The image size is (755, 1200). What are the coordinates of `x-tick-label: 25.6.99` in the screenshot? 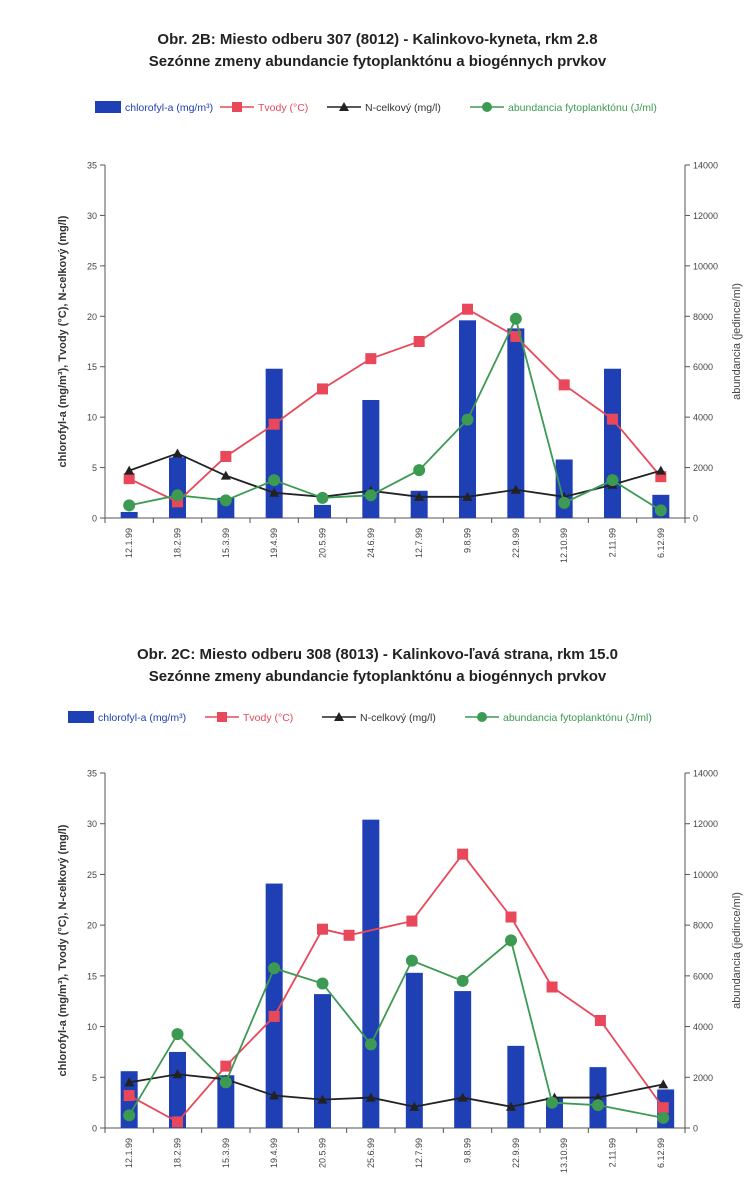 It's located at (371, 1153).